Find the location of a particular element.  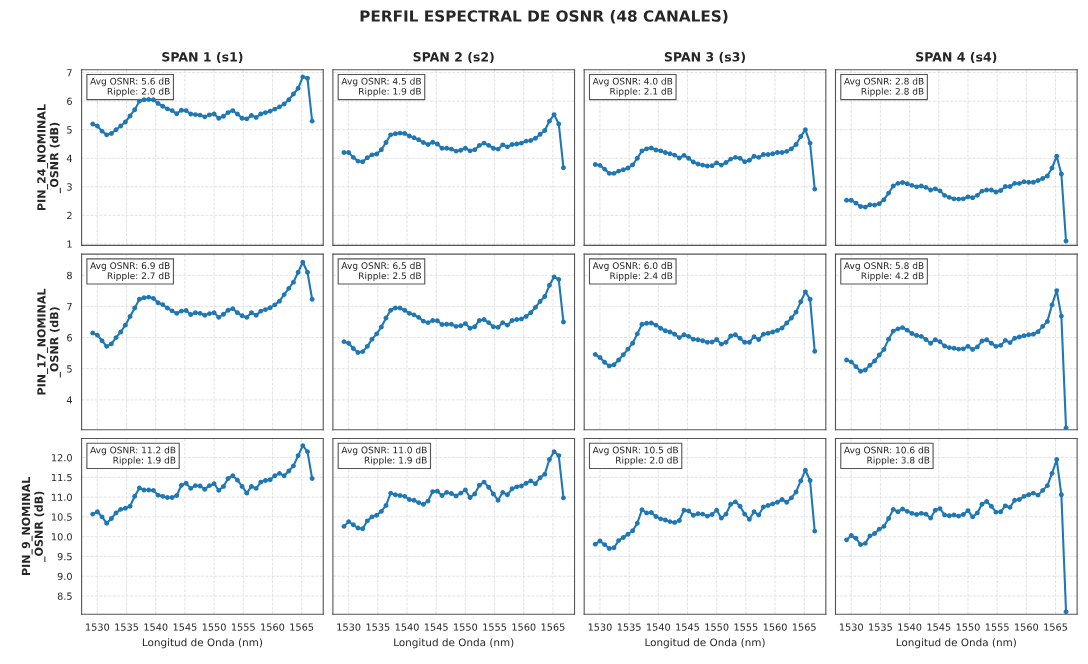

annotation: Avg OSNR: 6.9 dB Ripple: 2.7 dB is located at coordinates (130, 271).